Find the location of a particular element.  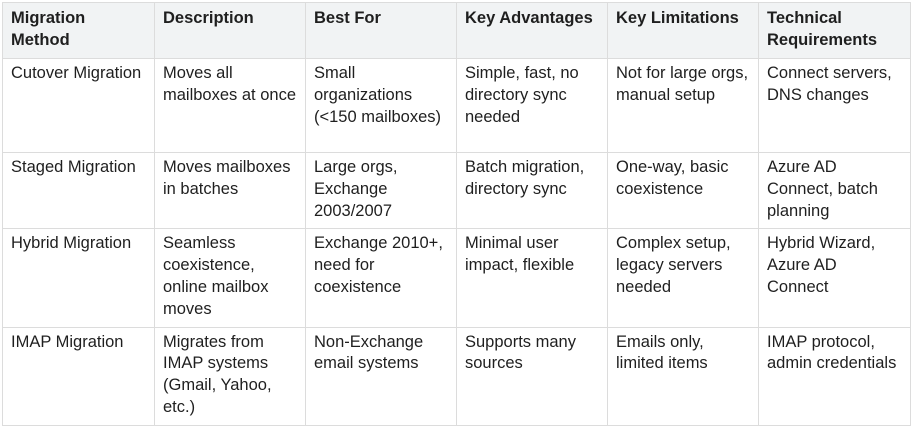

cell-migration-method: Hybrid Migration is located at coordinates (78, 278).